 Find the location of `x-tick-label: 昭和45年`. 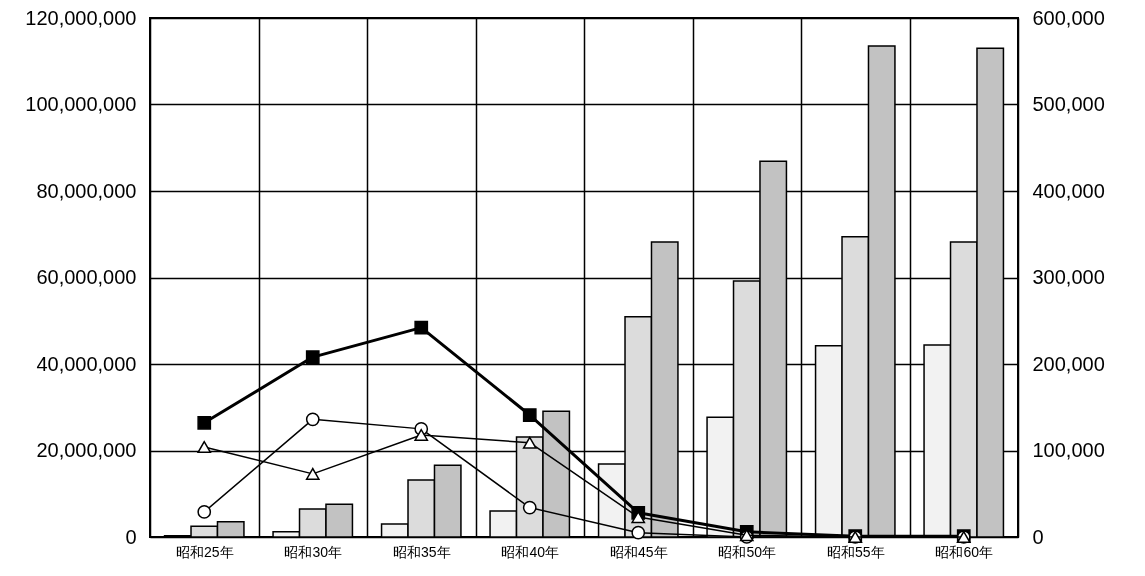

x-tick-label: 昭和45年 is located at coordinates (638, 551).